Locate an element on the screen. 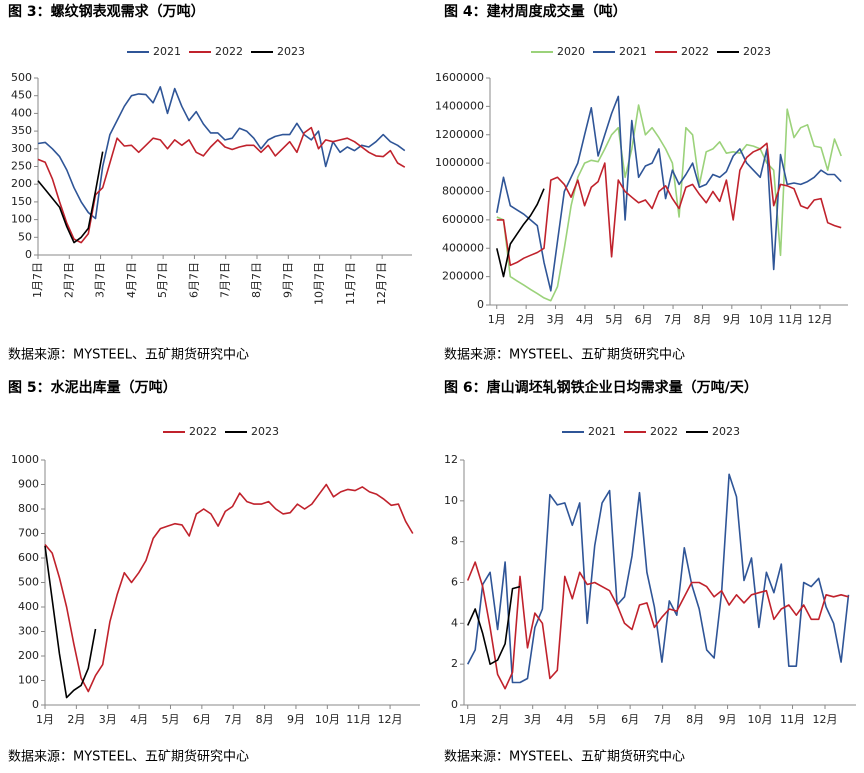  x-tick-label: 12月7日 is located at coordinates (381, 283).